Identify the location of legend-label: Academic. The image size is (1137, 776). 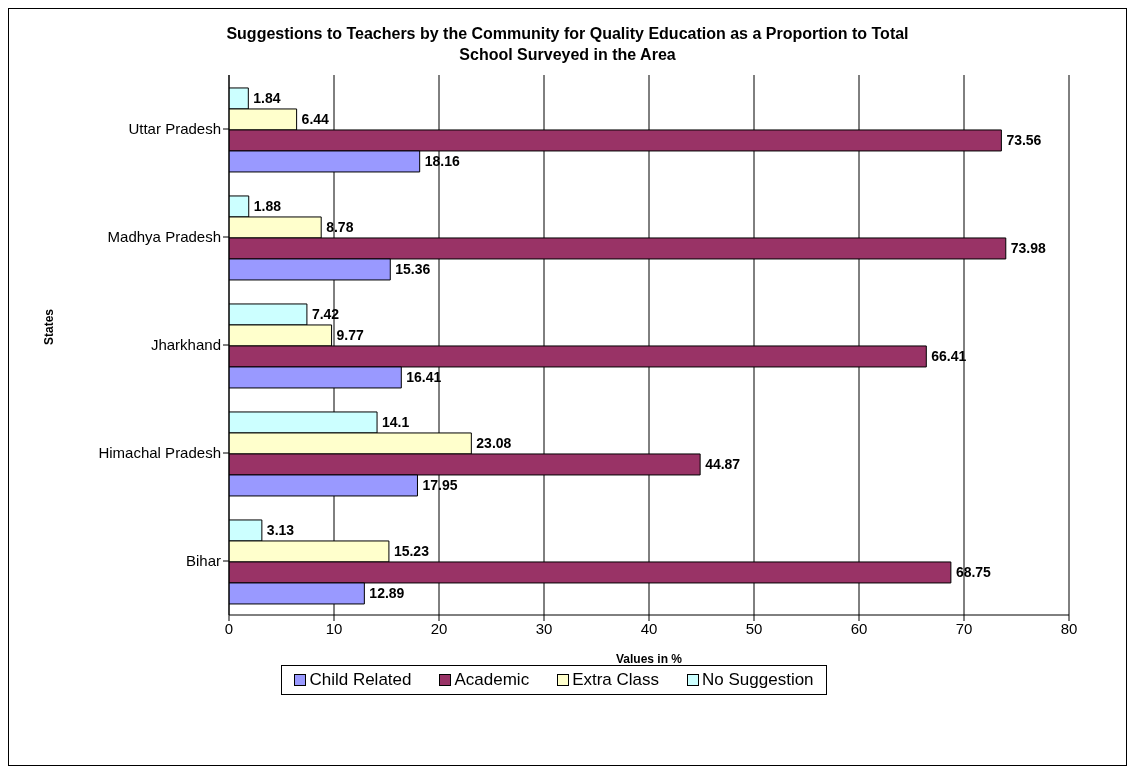
(492, 680).